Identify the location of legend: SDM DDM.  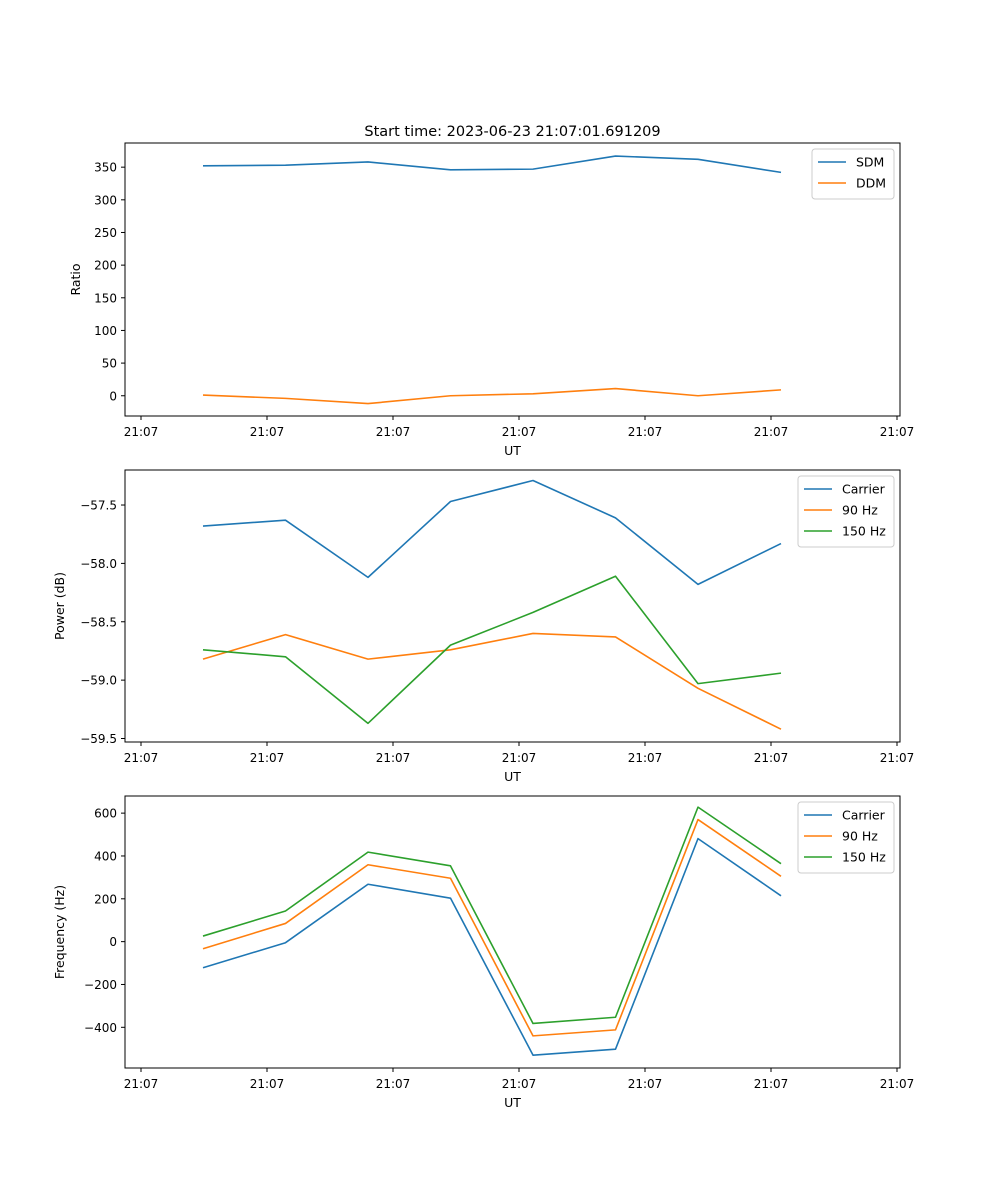
(853, 174).